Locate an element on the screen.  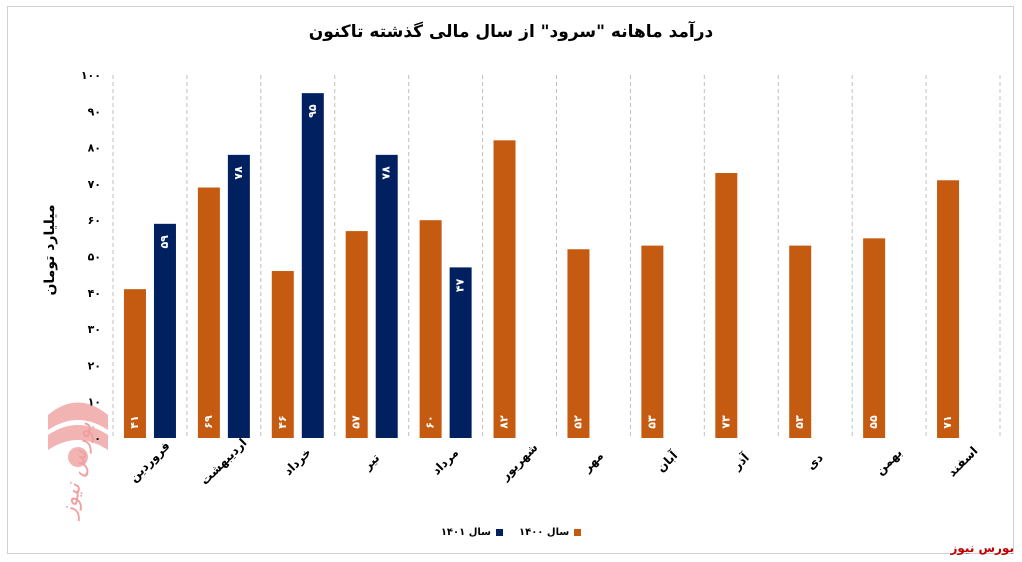
x-tick-label-9: دی is located at coordinates (815, 462).